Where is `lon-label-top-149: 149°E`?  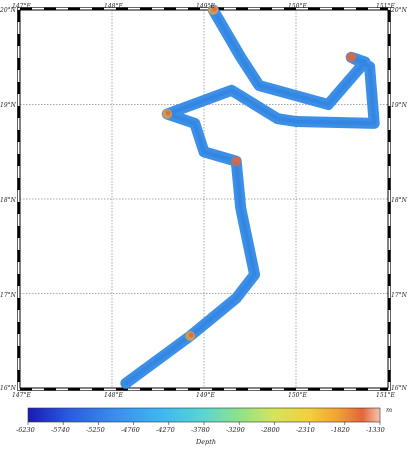
lon-label-top-149: 149°E is located at coordinates (205, 6).